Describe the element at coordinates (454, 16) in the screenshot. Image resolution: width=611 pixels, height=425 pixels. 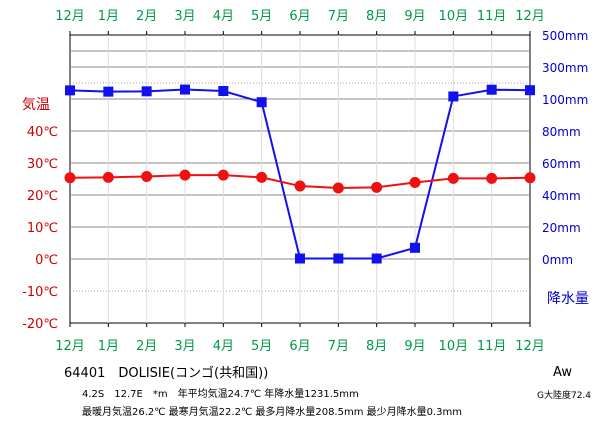
I see `month-label-top: 10月` at that location.